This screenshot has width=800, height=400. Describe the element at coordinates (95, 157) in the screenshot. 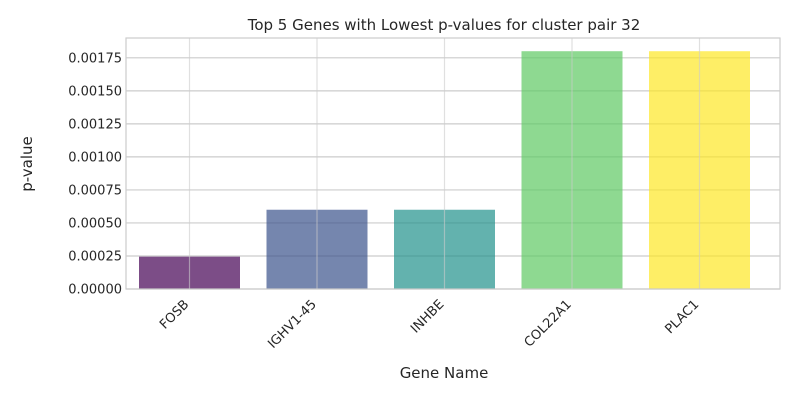

I see `y-tick-label: 0.00100` at that location.